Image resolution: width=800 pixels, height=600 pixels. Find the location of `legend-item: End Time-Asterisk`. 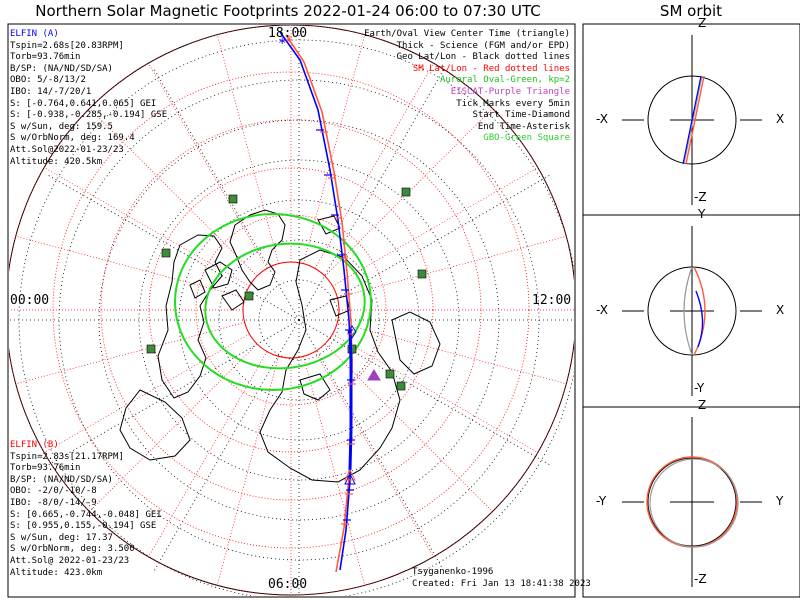

legend-item: End Time-Asterisk is located at coordinates (523, 126).